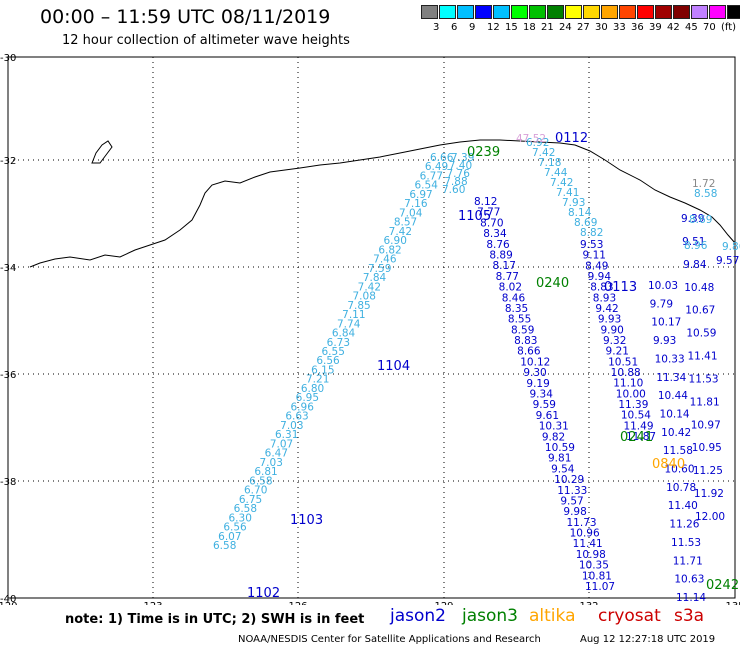 This screenshot has width=740, height=650. I want to click on color-scale-label: 9, so click(472, 27).